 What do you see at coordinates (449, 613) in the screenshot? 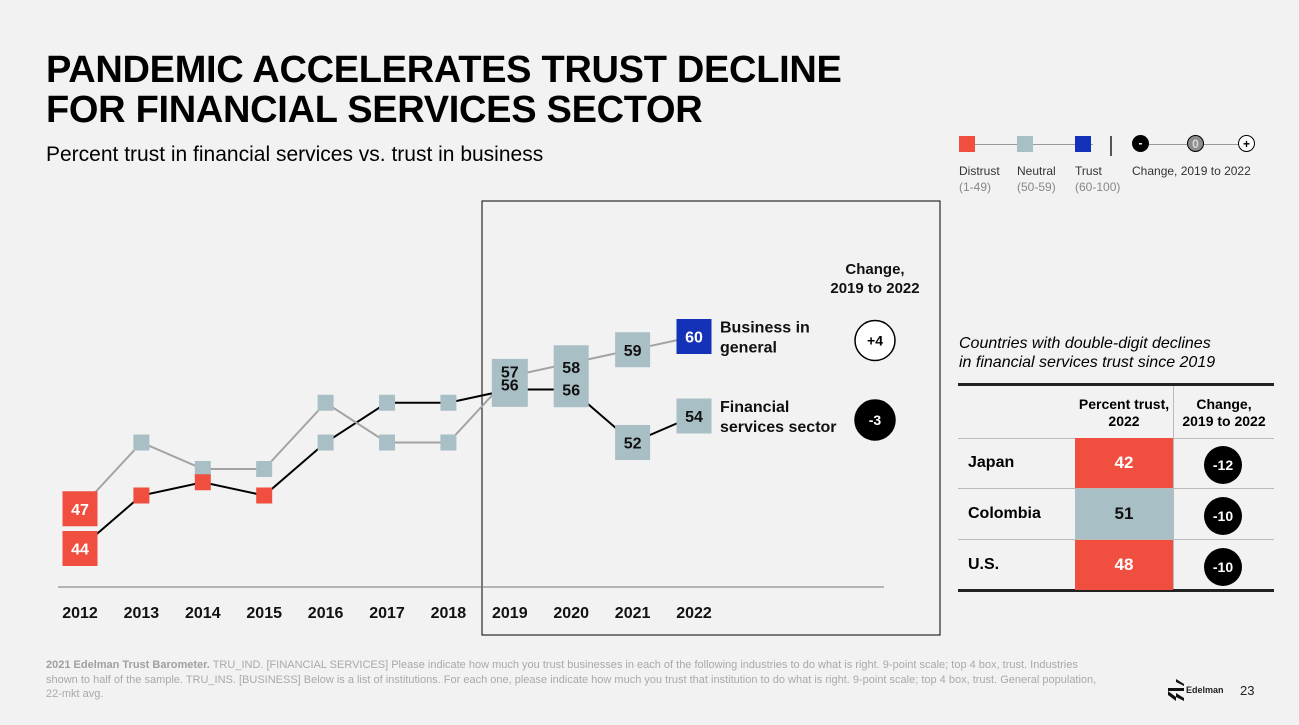
I see `x-tick-2018: 2018` at bounding box center [449, 613].